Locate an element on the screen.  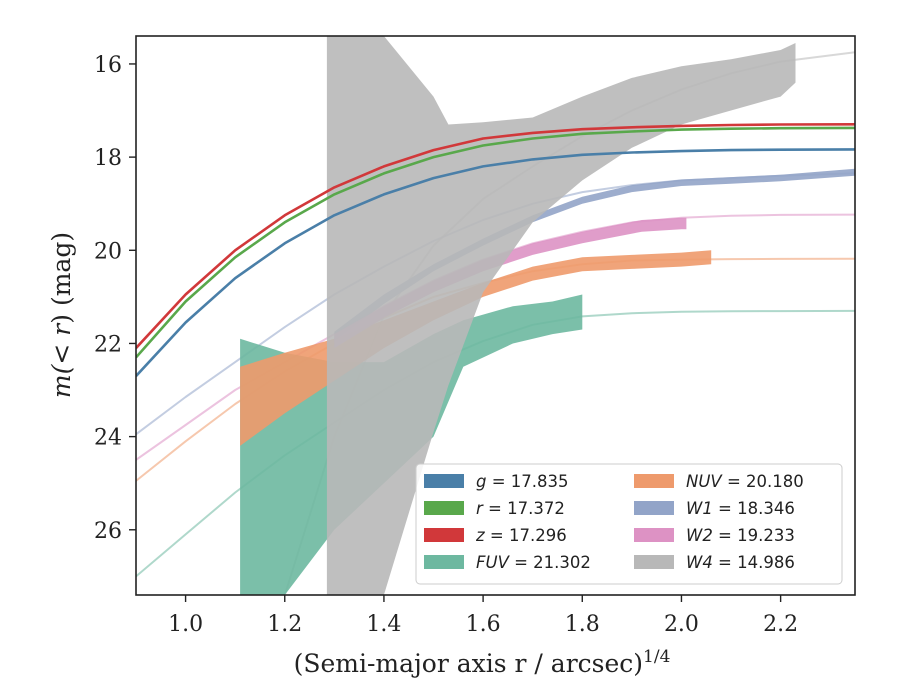
legend-entry-w4: W4 = 14.986 is located at coordinates (740, 562).